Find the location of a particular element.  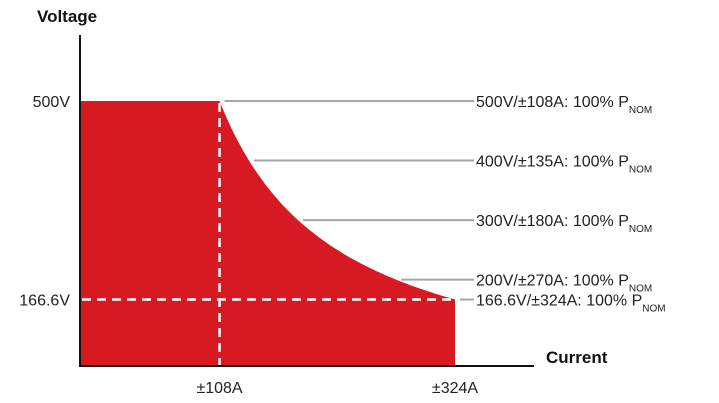

callout-label-3: 200V/±270A: 100% PNOM is located at coordinates (564, 284).